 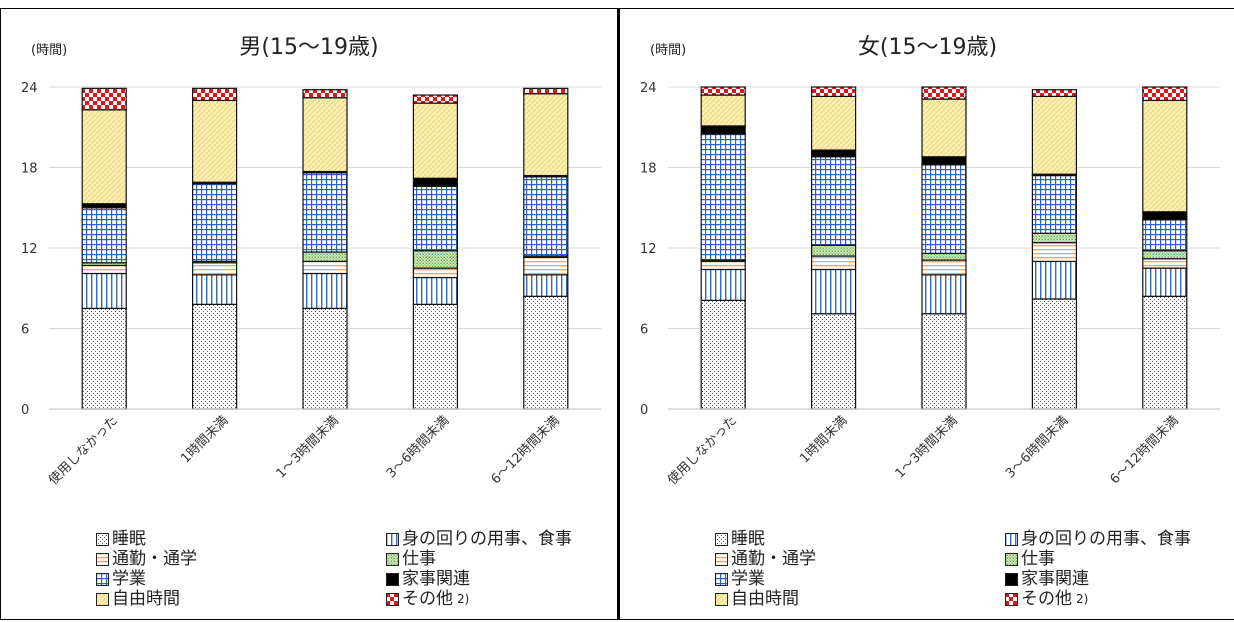 What do you see at coordinates (154, 559) in the screenshot?
I see `legend-label: 通勤・通学` at bounding box center [154, 559].